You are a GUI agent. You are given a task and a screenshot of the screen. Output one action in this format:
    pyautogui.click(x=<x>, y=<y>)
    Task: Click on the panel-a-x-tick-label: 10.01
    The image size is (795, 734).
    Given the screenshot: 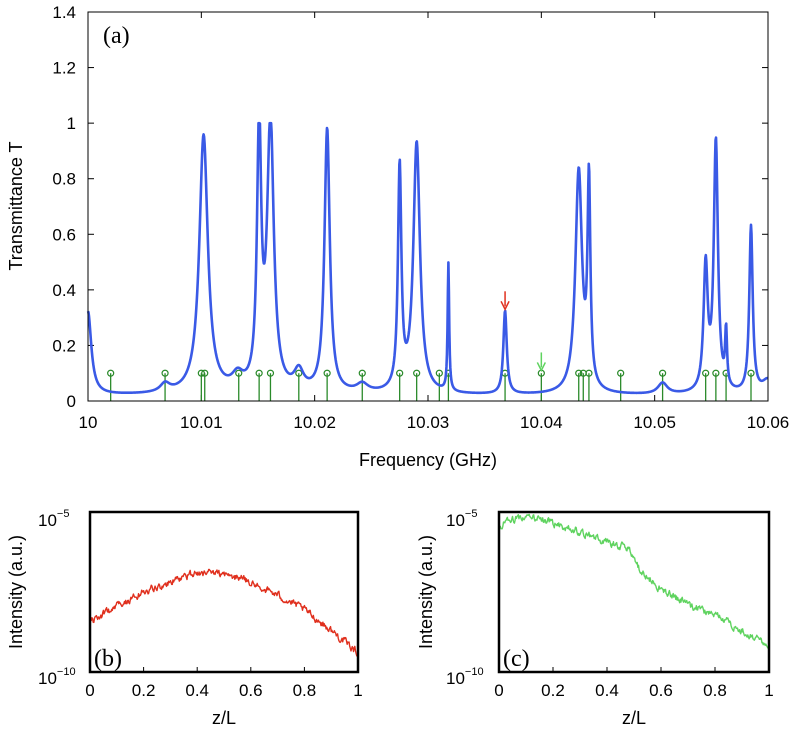 What is the action you would take?
    pyautogui.click(x=201, y=422)
    